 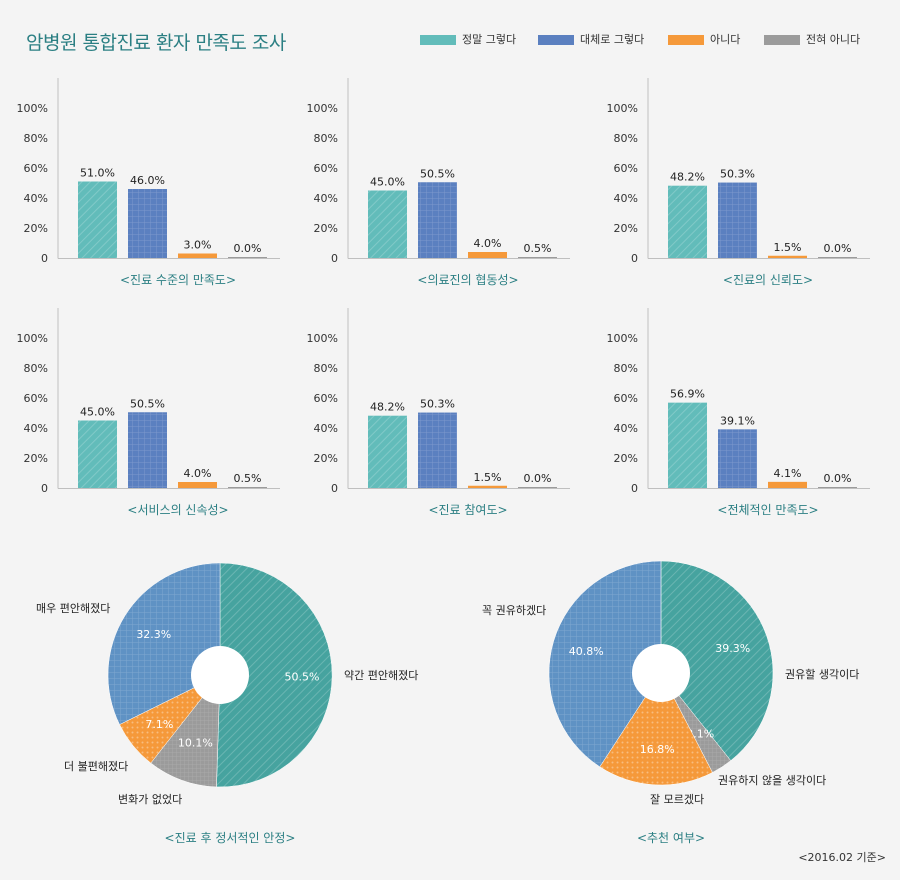 I want to click on bar-value-label: 50.3%, so click(x=737, y=174).